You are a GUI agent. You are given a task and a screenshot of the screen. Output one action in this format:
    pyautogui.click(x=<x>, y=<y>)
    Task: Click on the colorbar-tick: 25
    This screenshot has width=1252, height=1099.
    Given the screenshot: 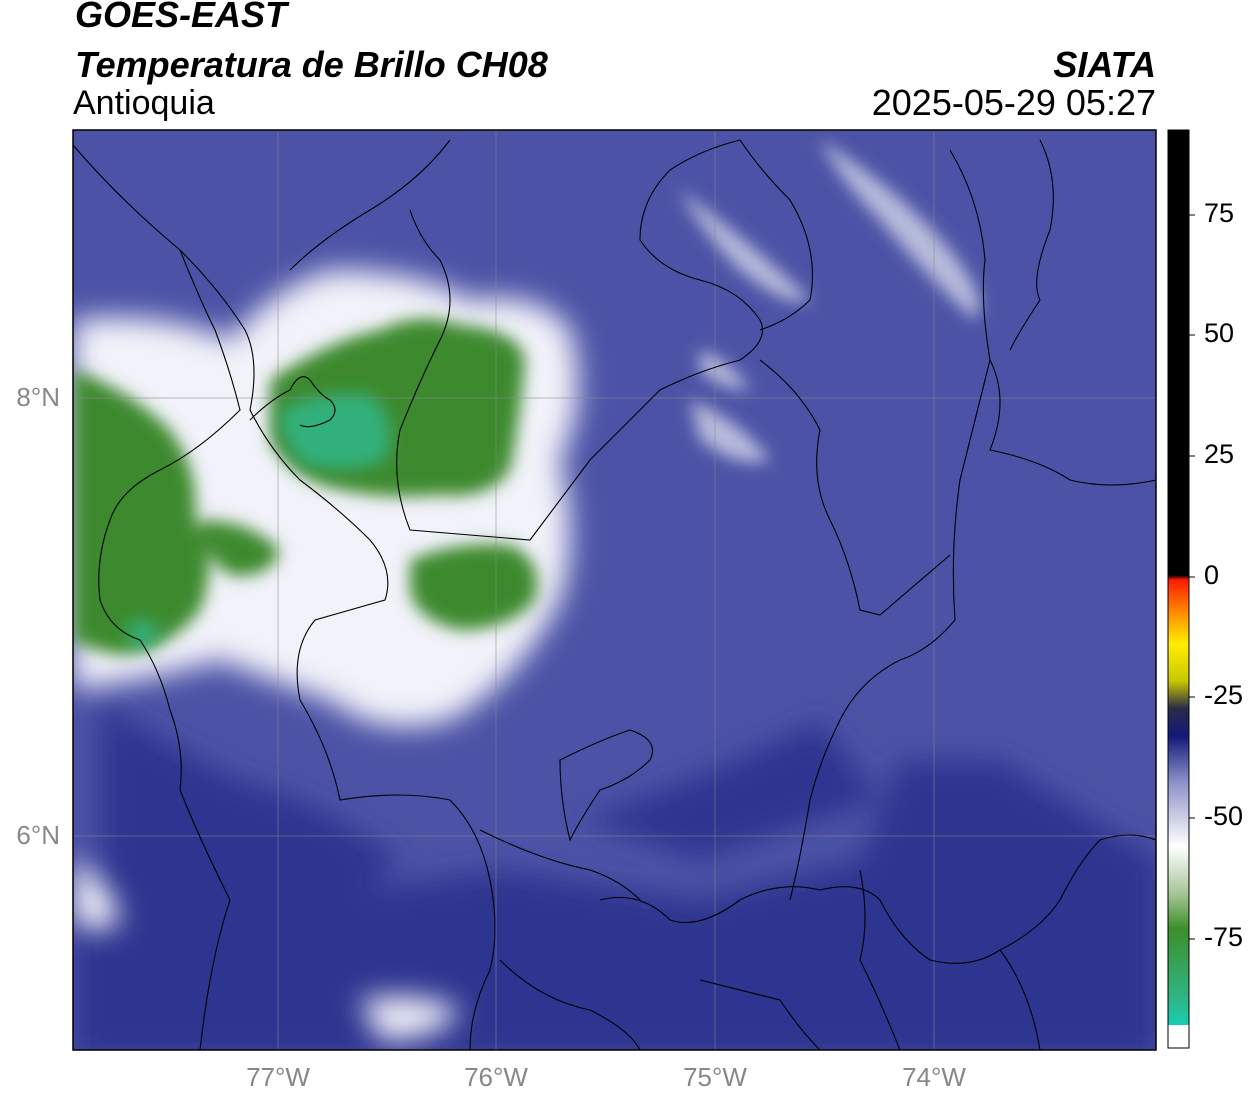 What is the action you would take?
    pyautogui.click(x=1219, y=454)
    